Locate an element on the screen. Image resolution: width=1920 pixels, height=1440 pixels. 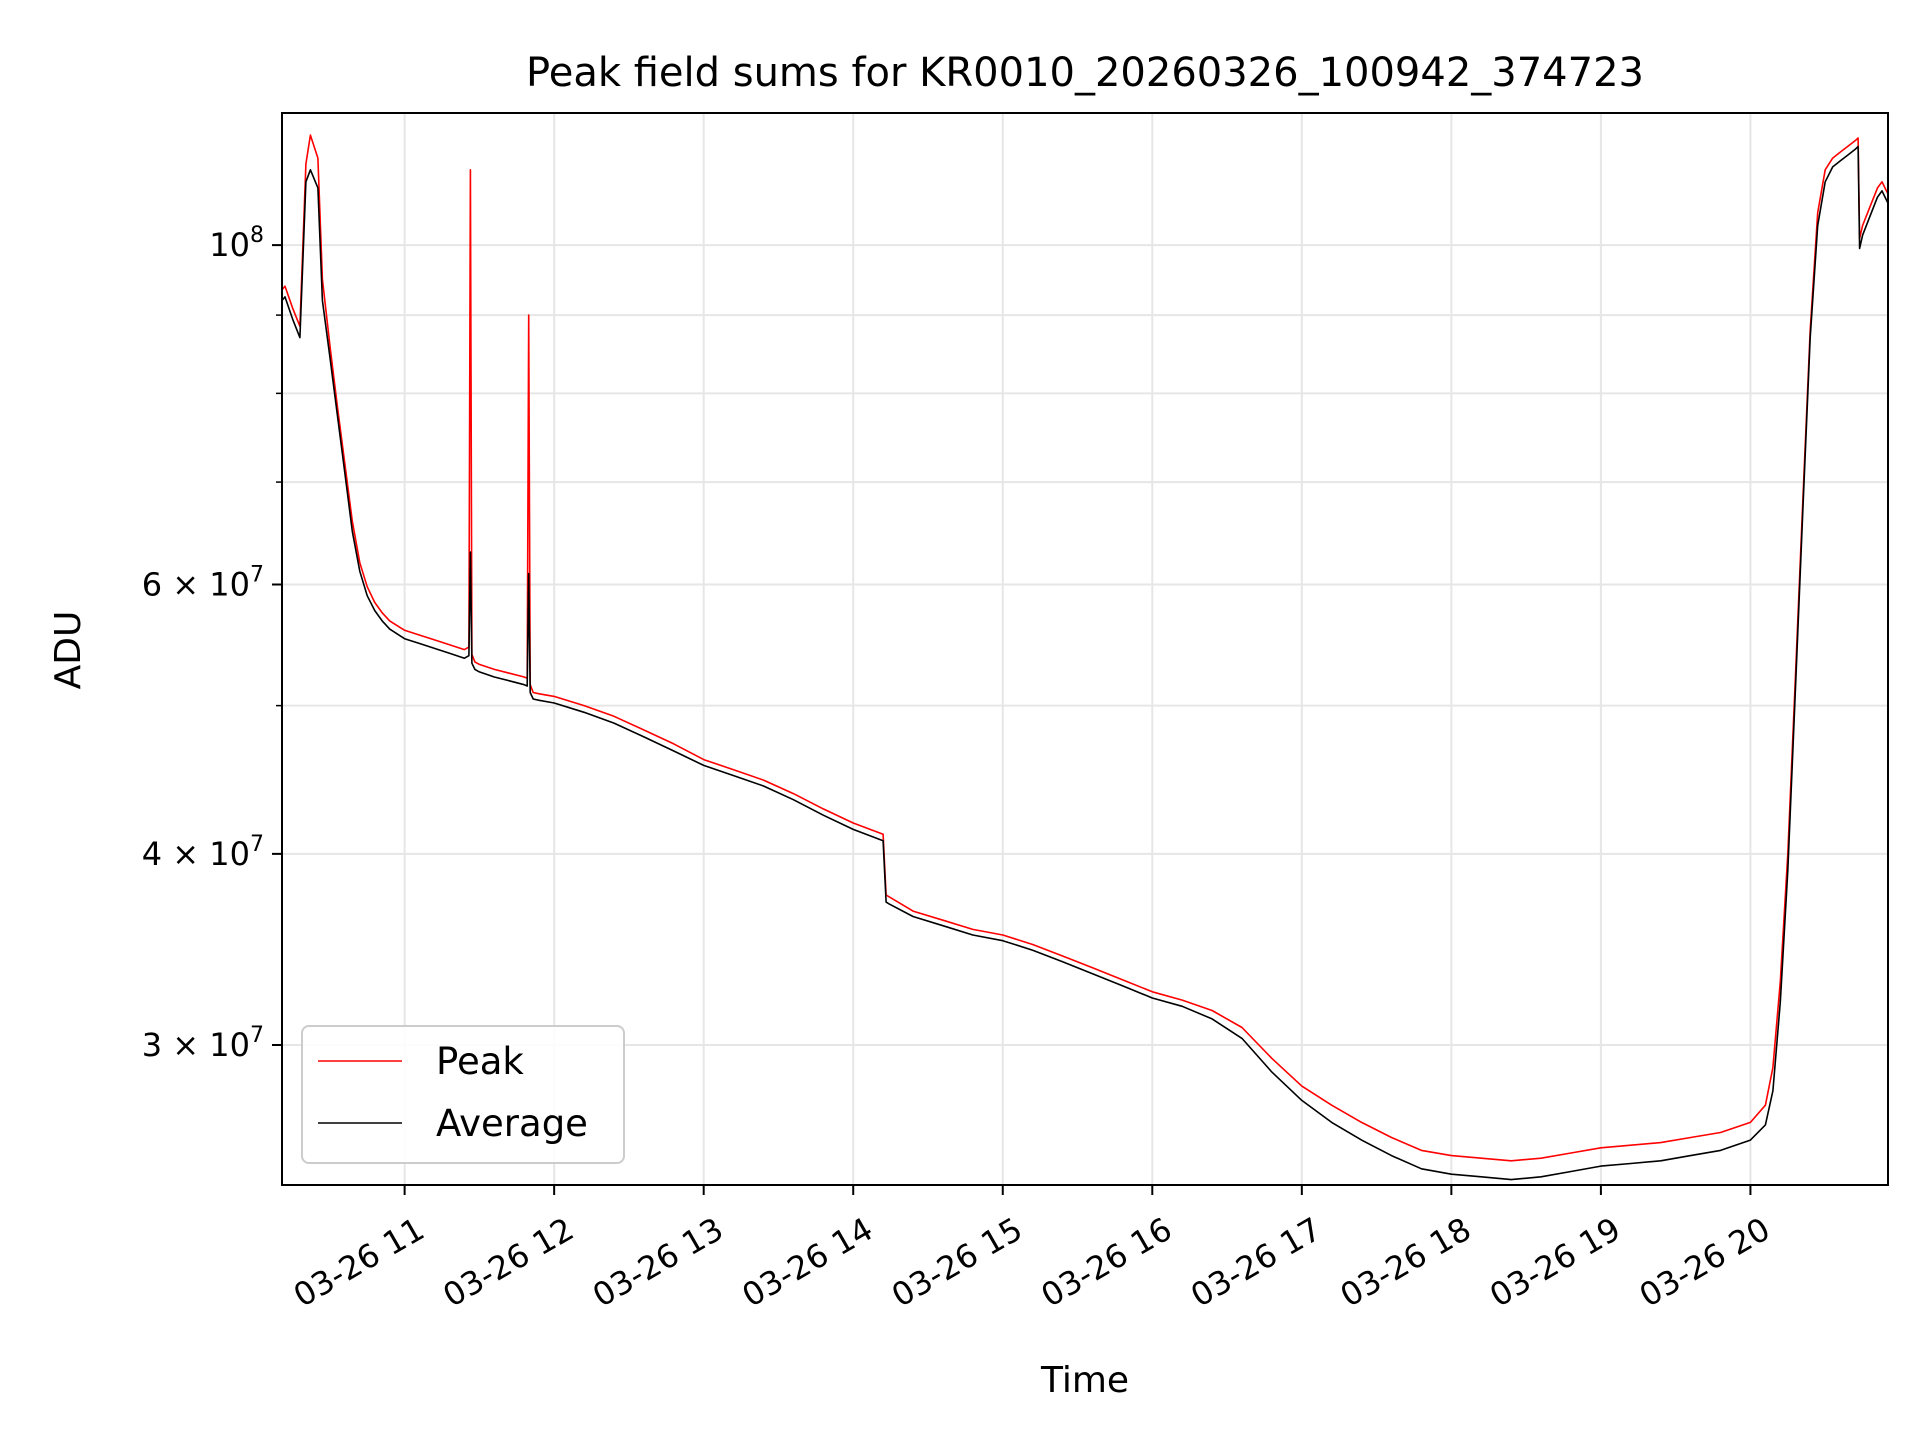
legend-label-peak: Peak is located at coordinates (480, 1061).